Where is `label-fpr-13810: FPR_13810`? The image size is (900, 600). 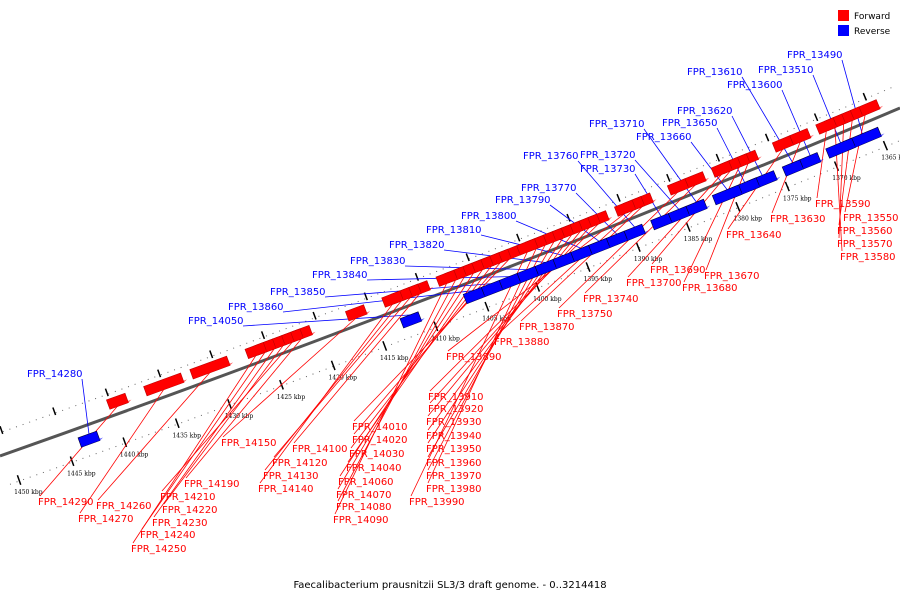
label-fpr-13810: FPR_13810 is located at coordinates (454, 230).